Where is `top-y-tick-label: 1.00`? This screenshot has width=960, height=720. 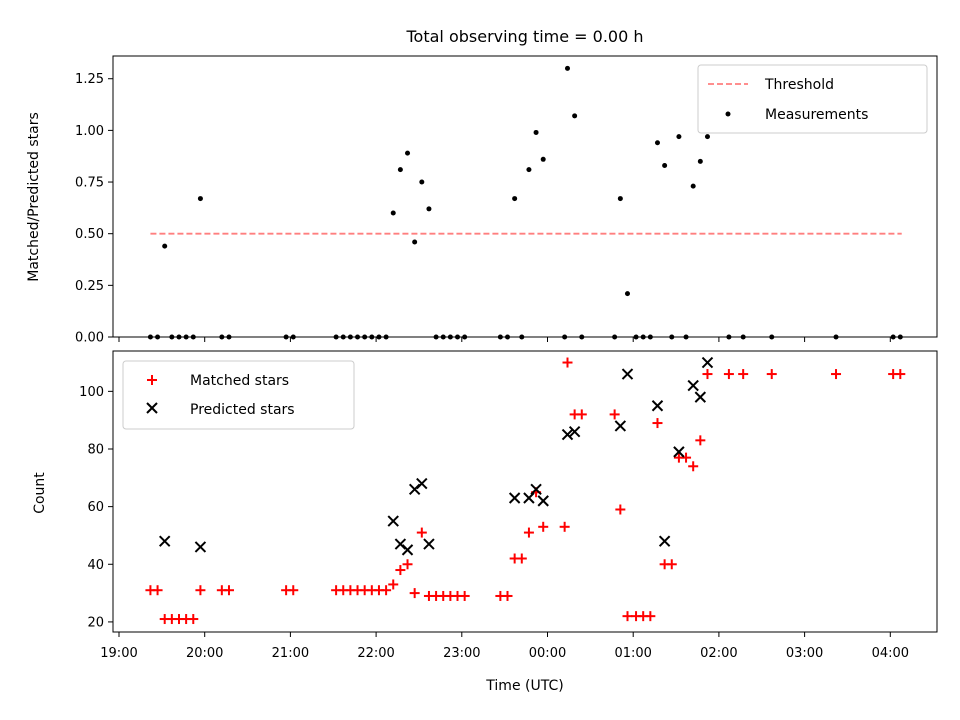 top-y-tick-label: 1.00 is located at coordinates (89, 131).